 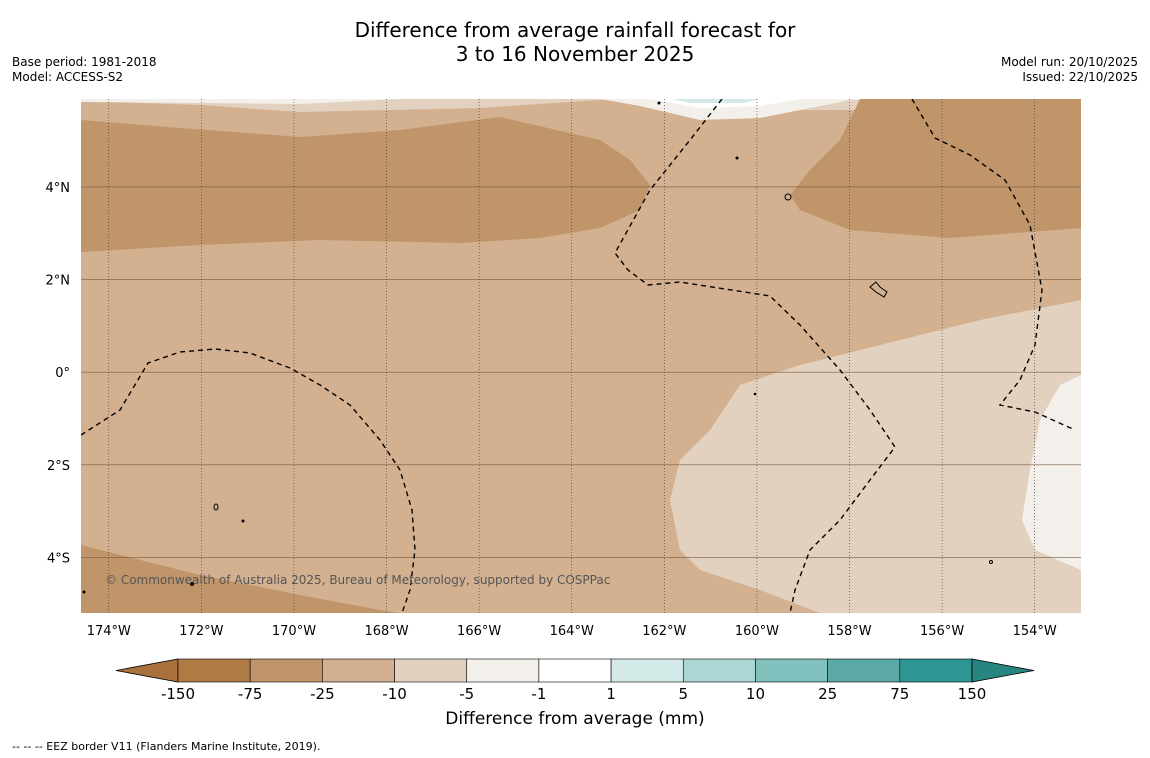 I want to click on band-top-lighter-left, so click(x=240, y=101).